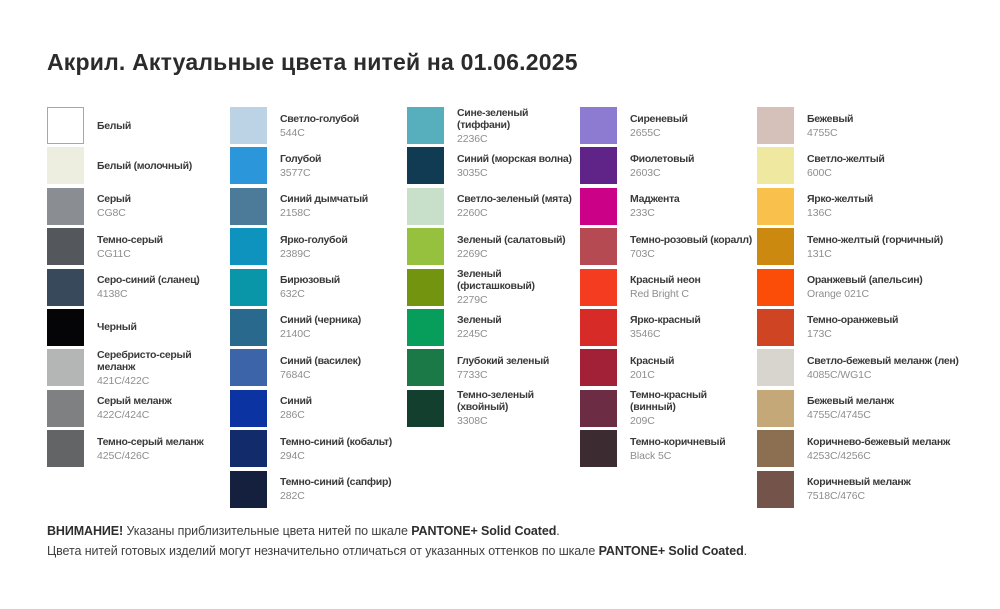 The width and height of the screenshot is (1000, 609). I want to click on color-name: Темно-оранжевый, so click(853, 320).